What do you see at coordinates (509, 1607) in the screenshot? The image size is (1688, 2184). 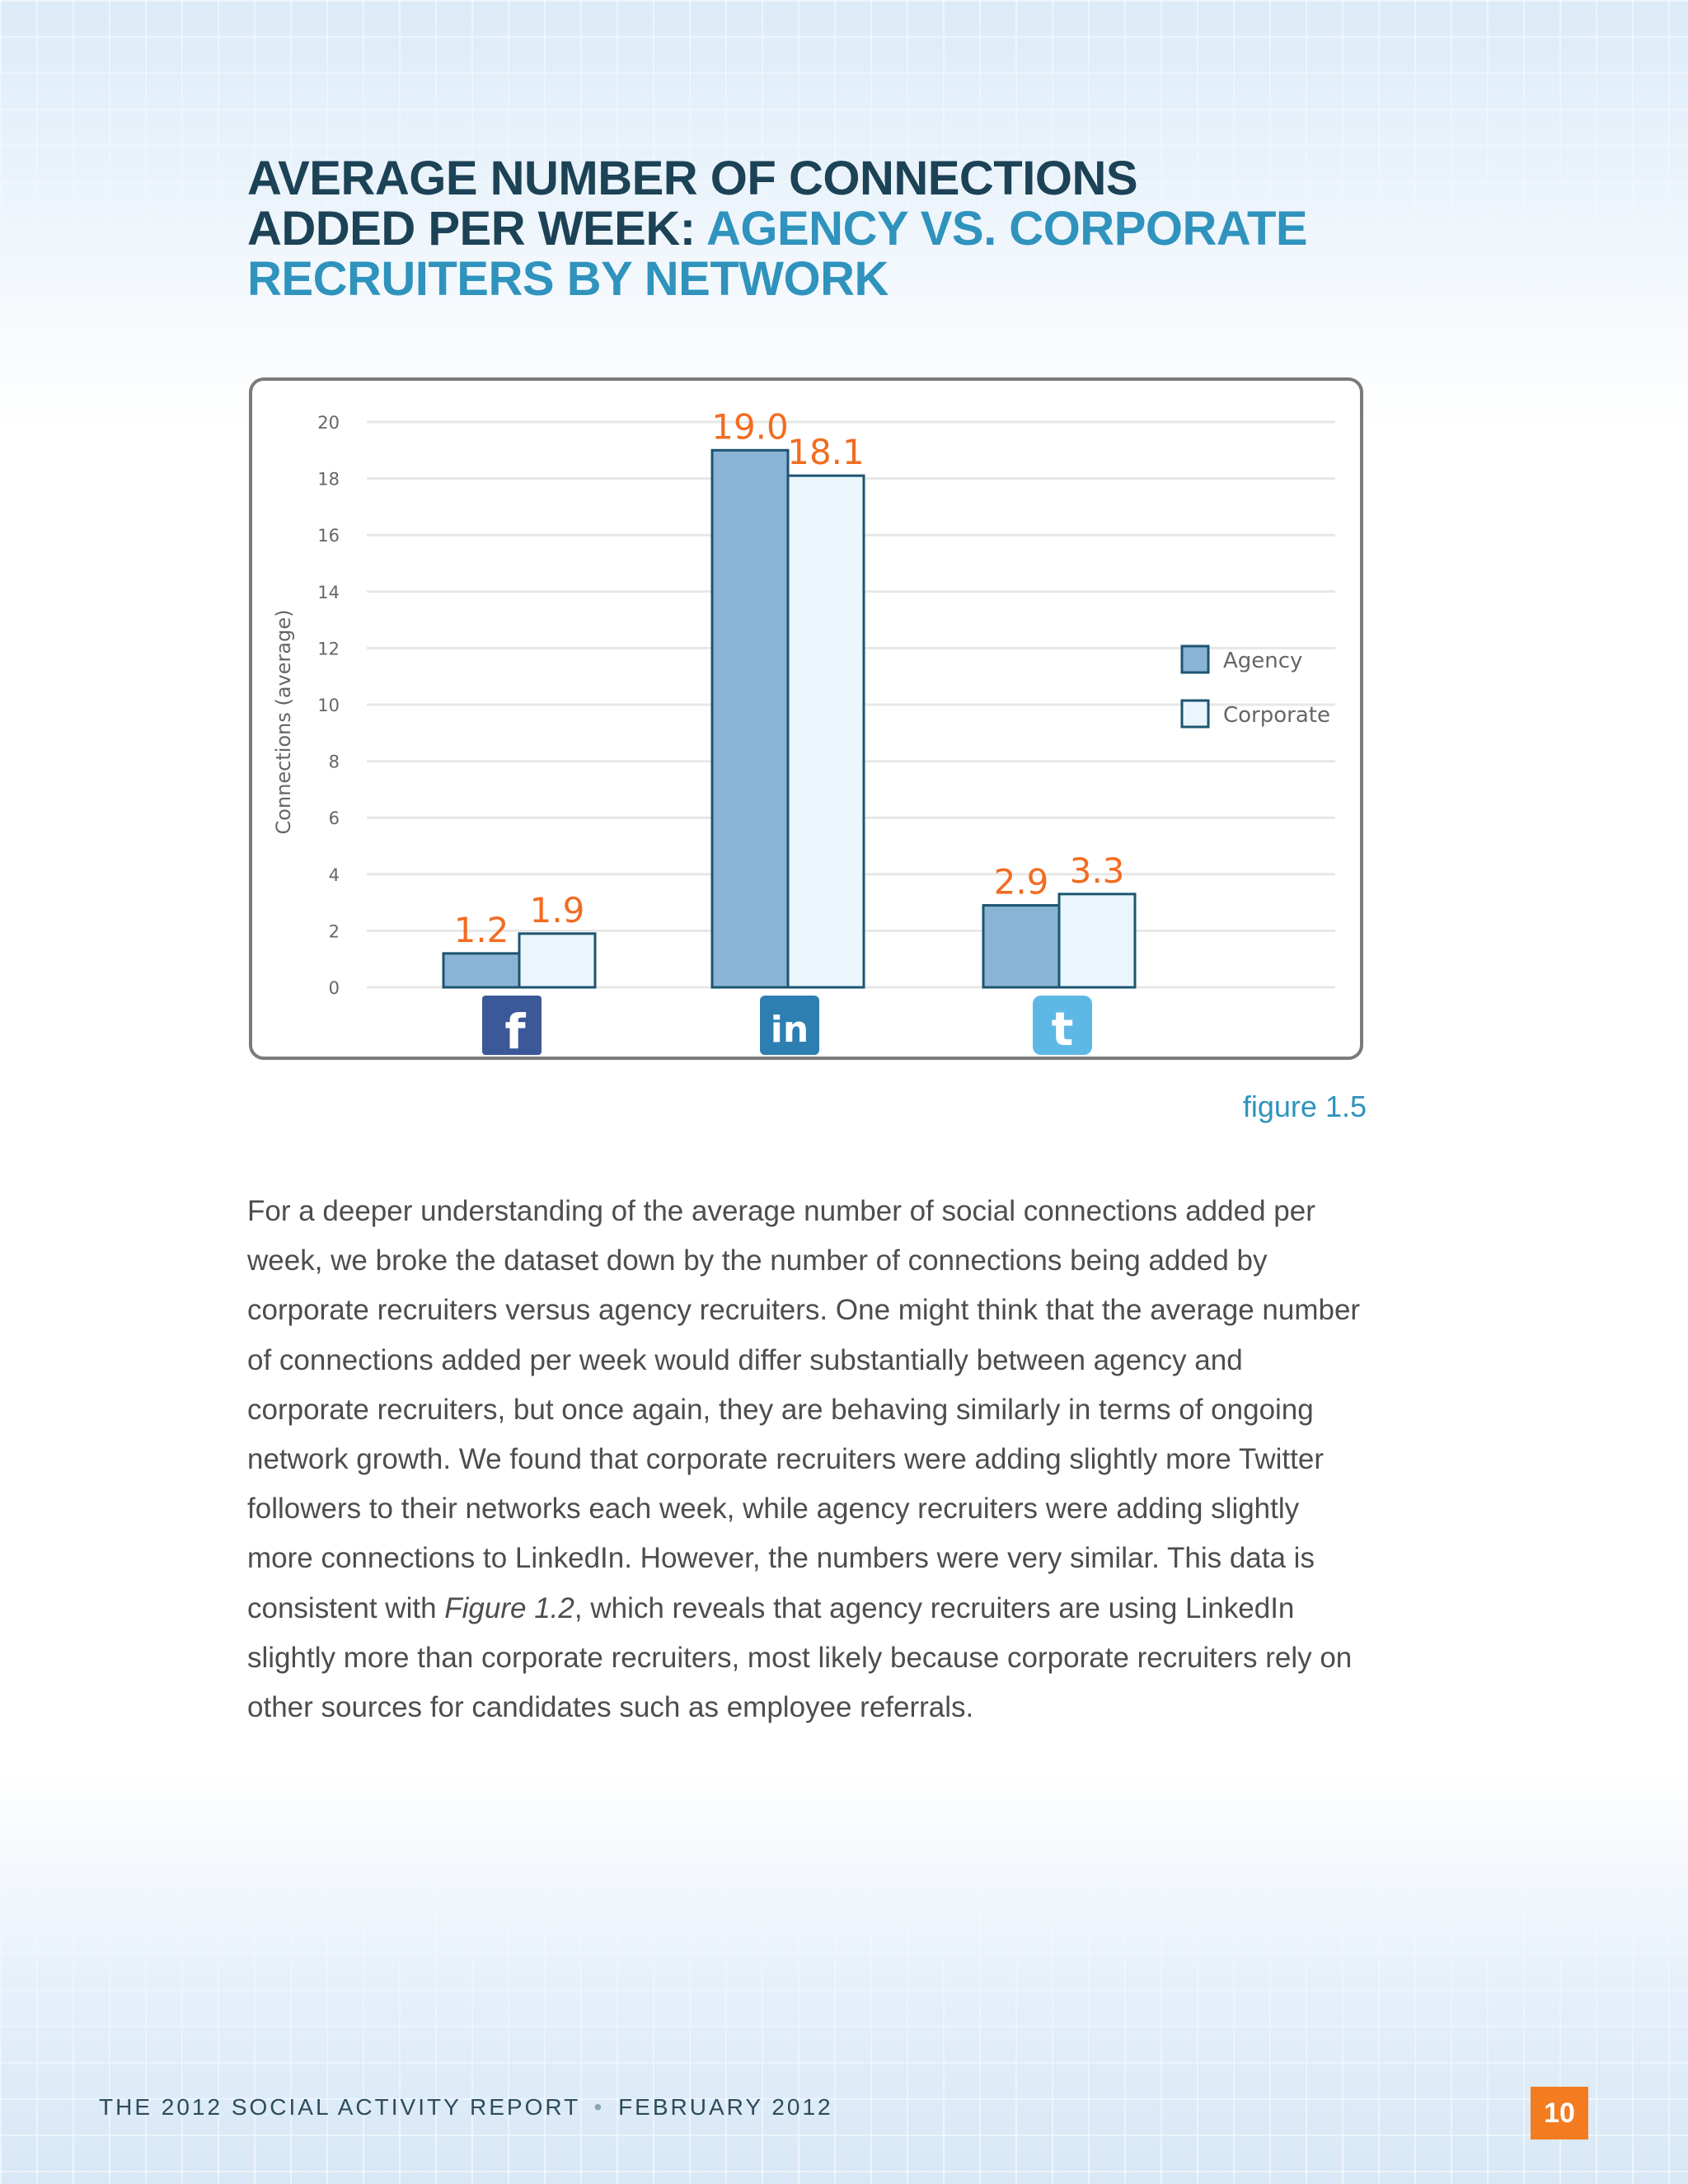 I see `figure-reference: Figure 1.2` at bounding box center [509, 1607].